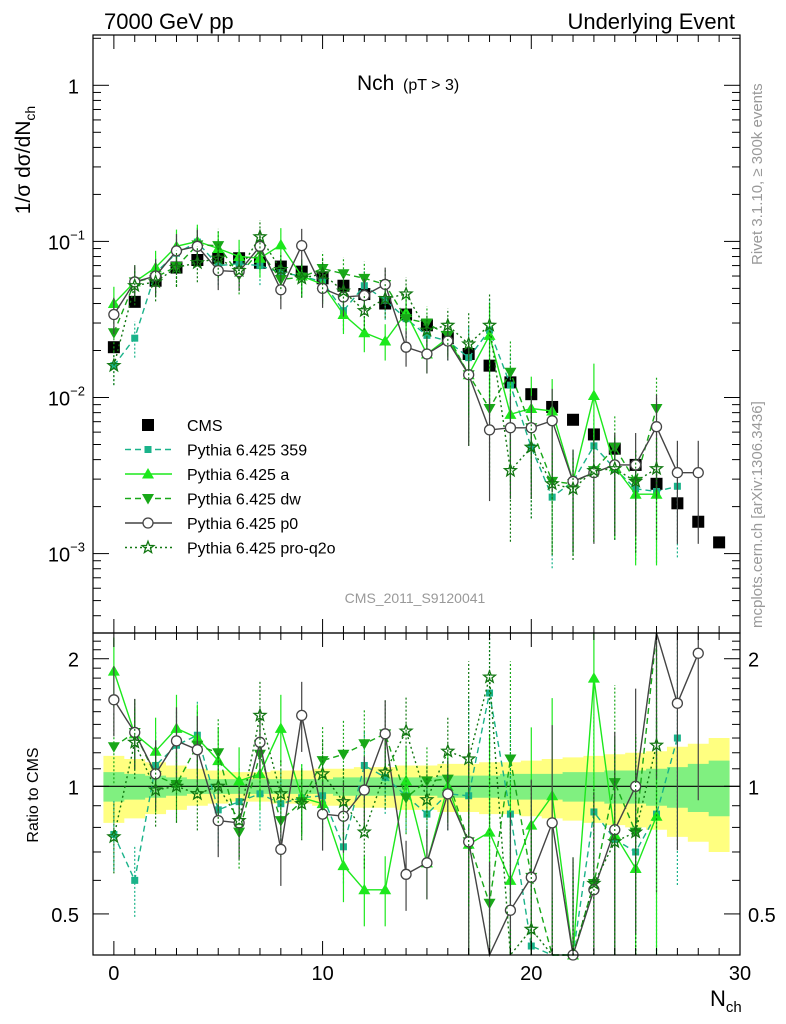  What do you see at coordinates (148, 449) in the screenshot?
I see `legend-marker` at bounding box center [148, 449].